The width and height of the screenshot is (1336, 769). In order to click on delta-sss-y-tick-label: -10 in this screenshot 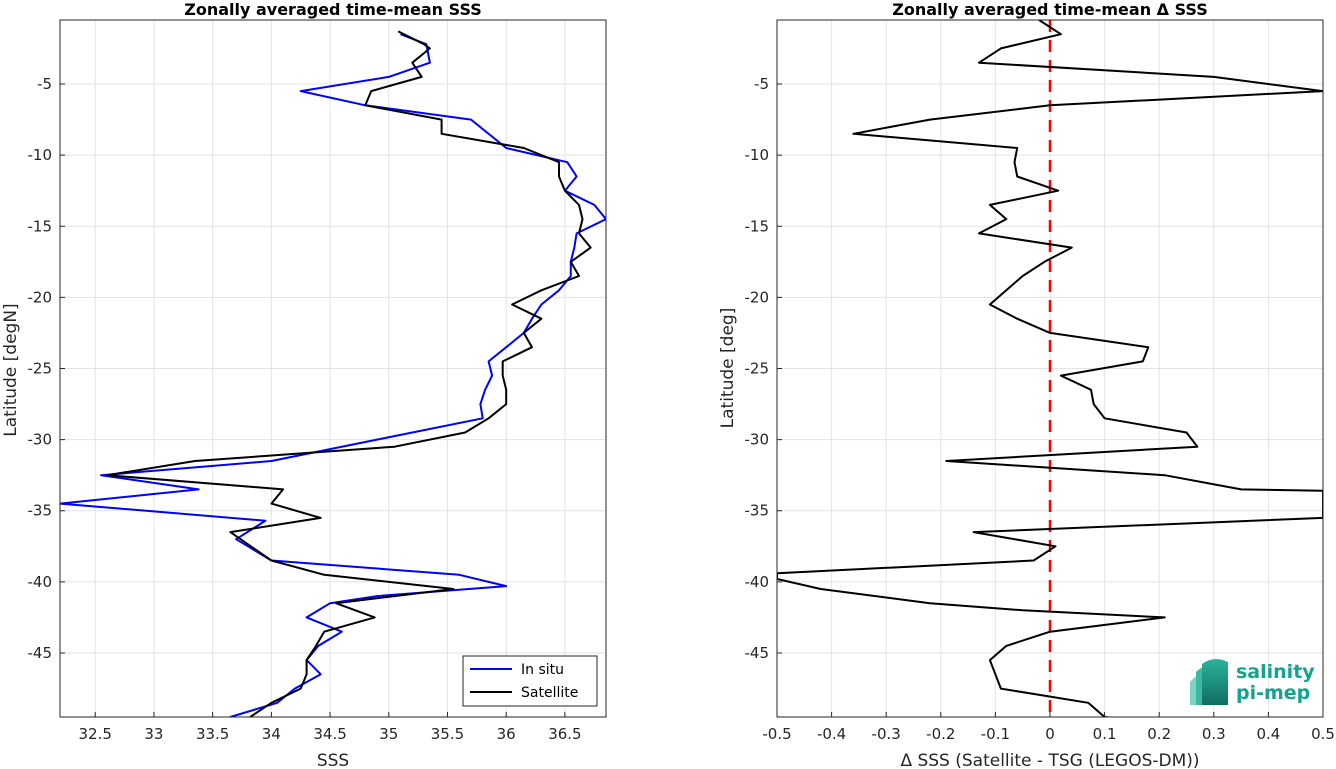, I will do `click(757, 155)`.